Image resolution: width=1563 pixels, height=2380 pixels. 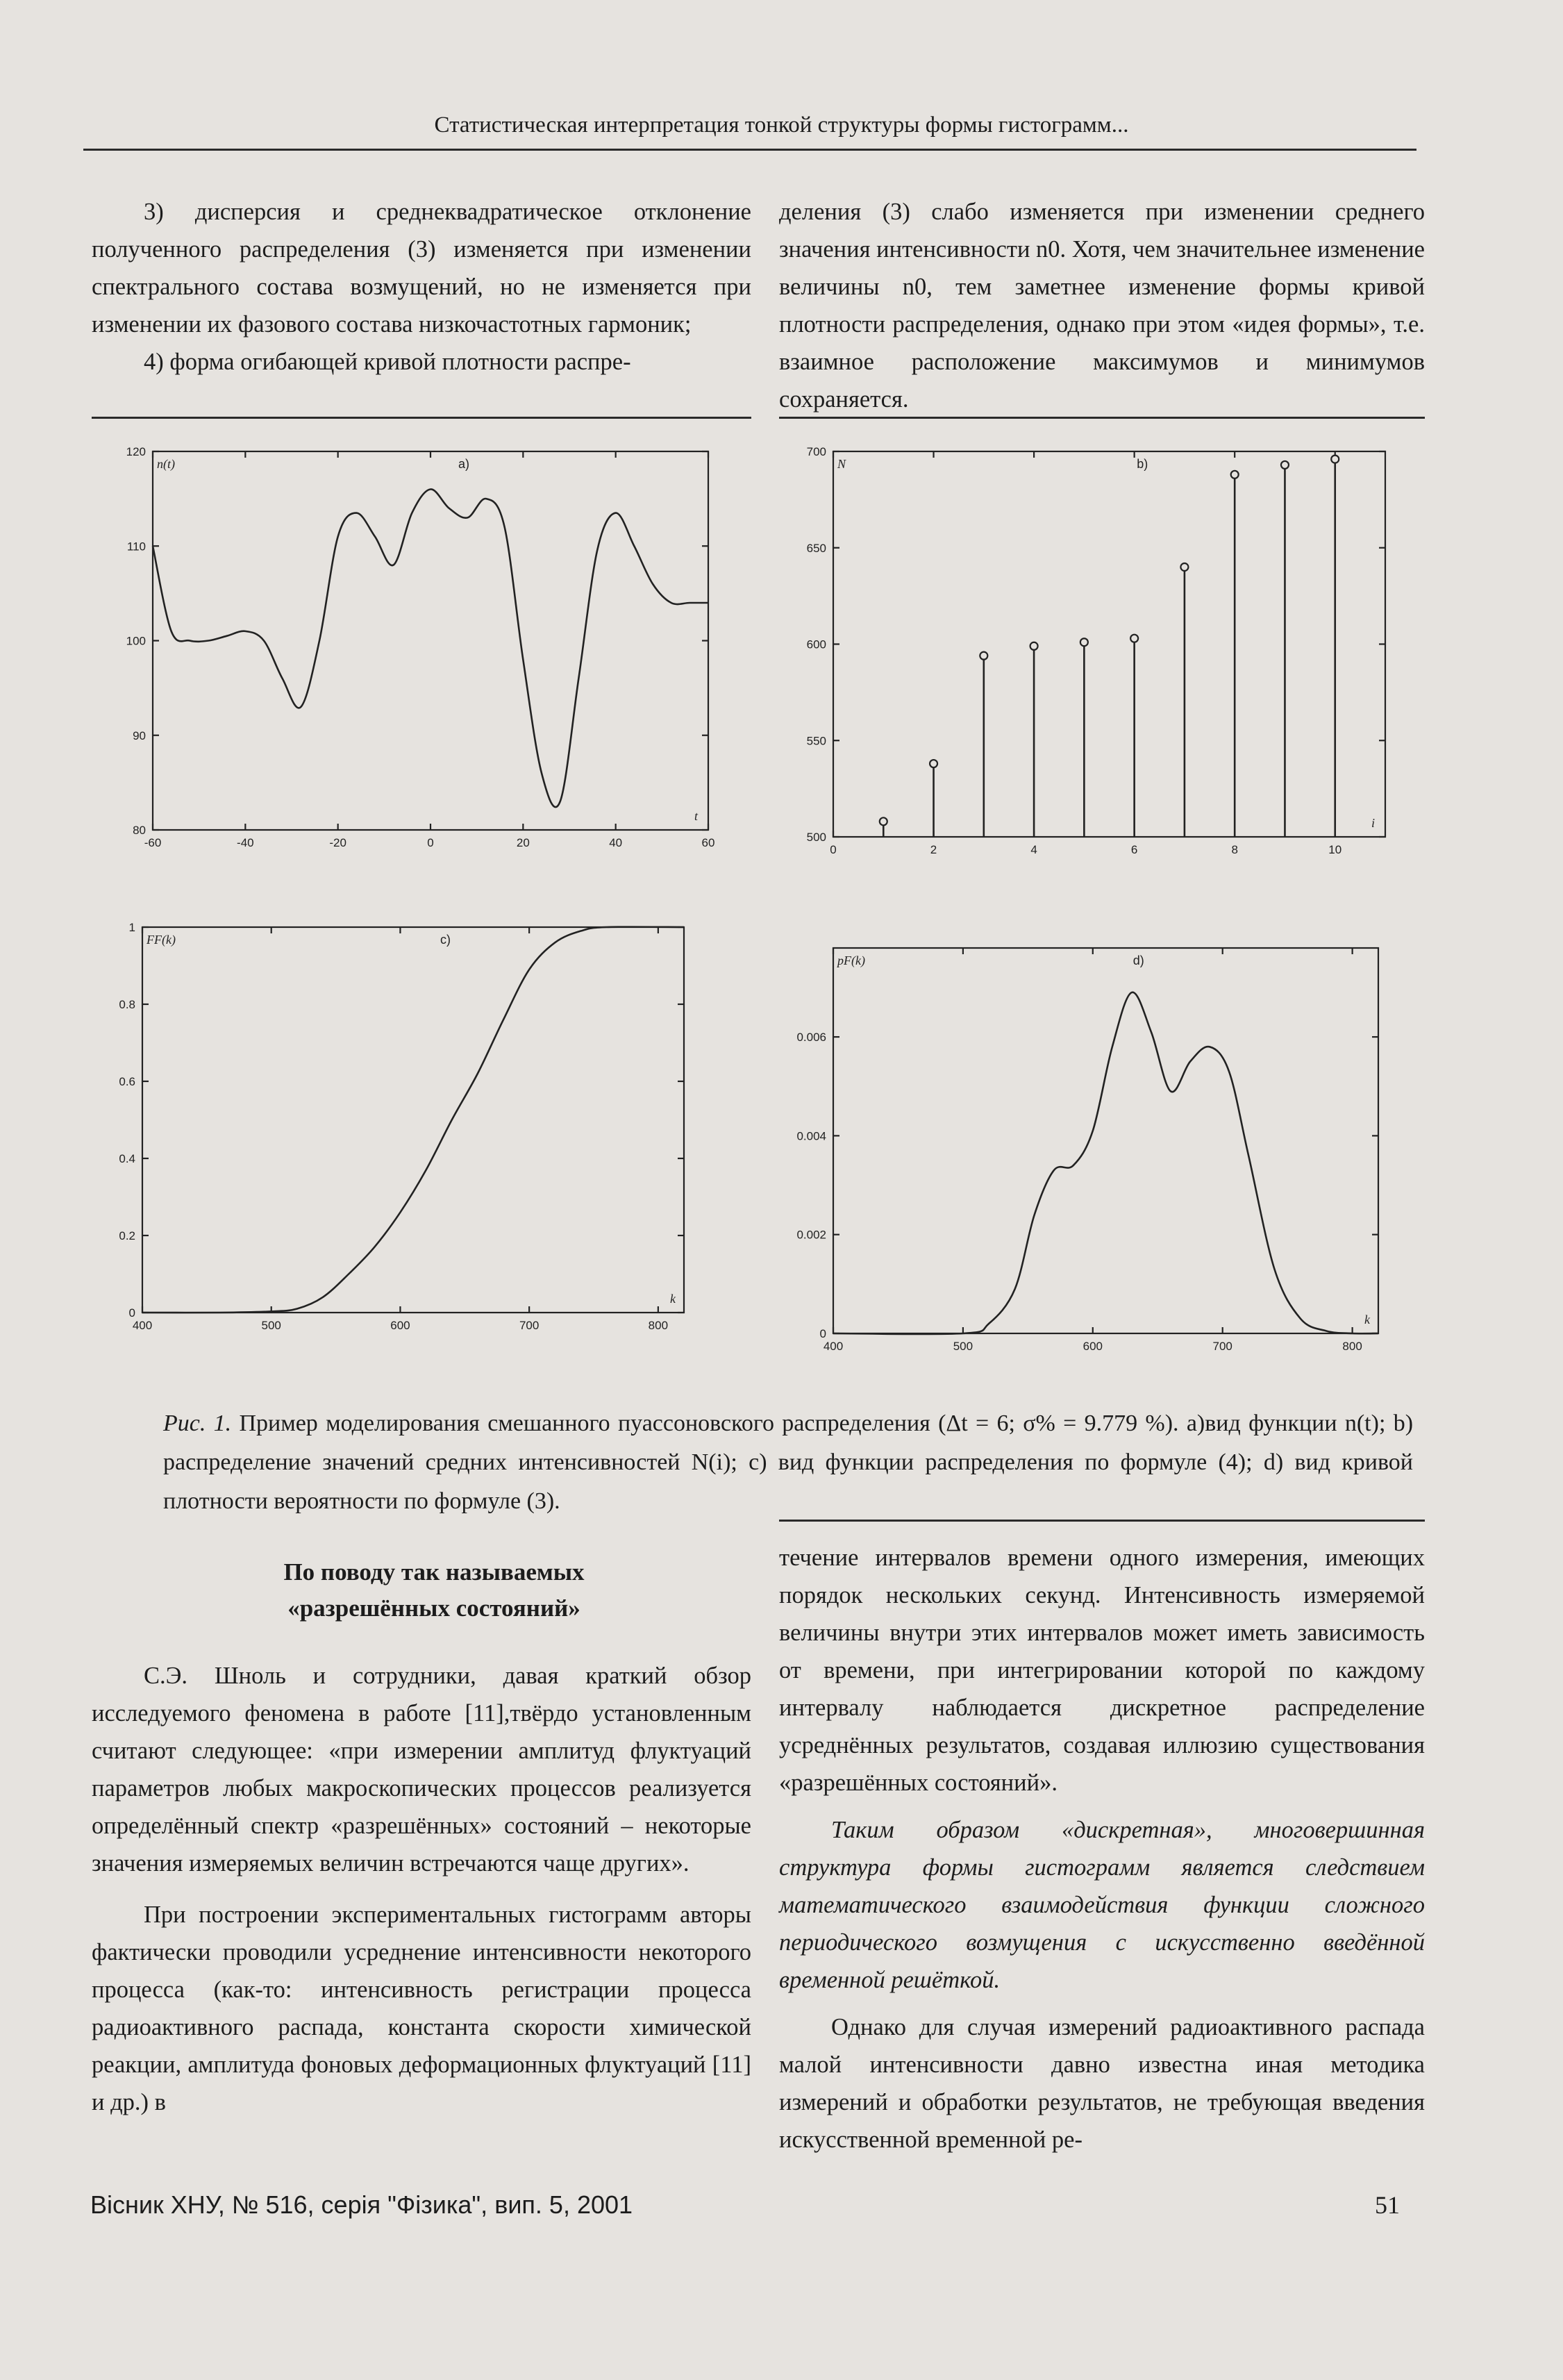 What do you see at coordinates (446, 940) in the screenshot?
I see `panel-label: c)` at bounding box center [446, 940].